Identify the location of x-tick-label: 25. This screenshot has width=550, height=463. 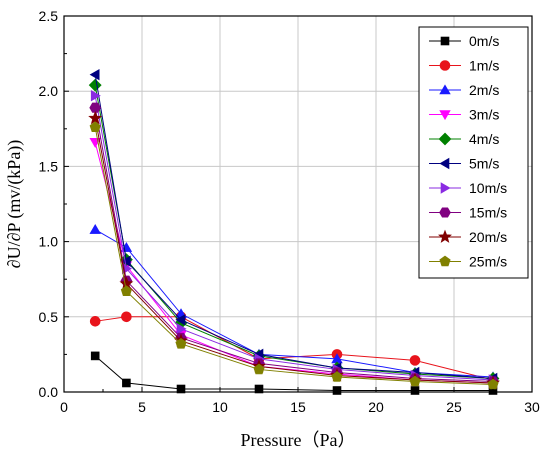
(454, 407).